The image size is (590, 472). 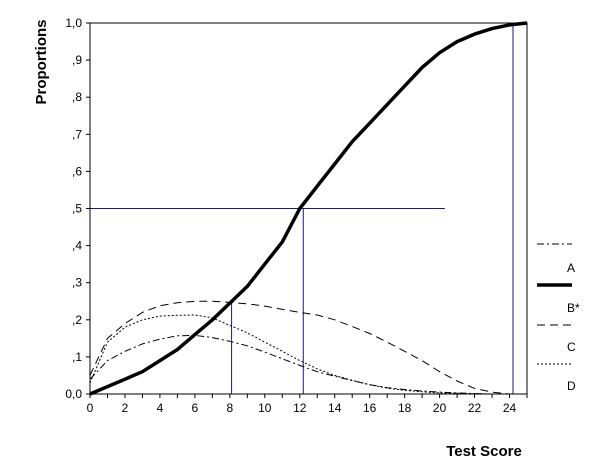 I want to click on legend-label: B*, so click(x=573, y=308).